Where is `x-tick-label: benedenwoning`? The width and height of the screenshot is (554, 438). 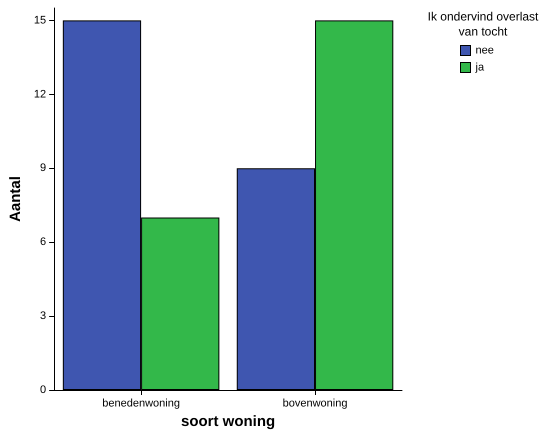 x-tick-label: benedenwoning is located at coordinates (141, 404).